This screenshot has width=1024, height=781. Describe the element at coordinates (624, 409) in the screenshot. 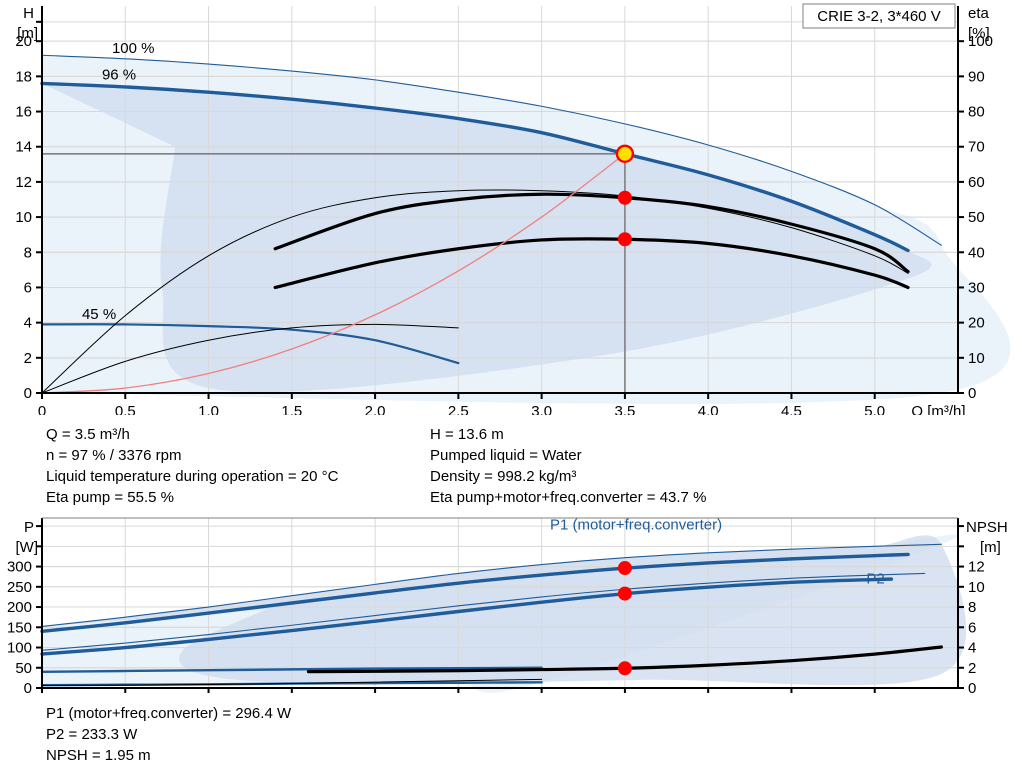

I see `svg-text: 3.5` at that location.